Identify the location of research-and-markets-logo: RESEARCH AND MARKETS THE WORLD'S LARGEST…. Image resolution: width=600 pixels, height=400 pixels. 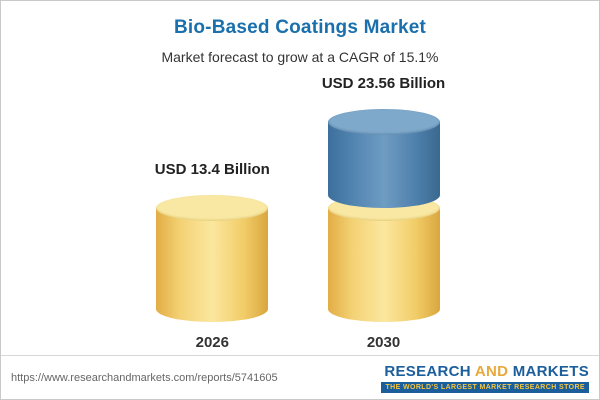
(485, 378).